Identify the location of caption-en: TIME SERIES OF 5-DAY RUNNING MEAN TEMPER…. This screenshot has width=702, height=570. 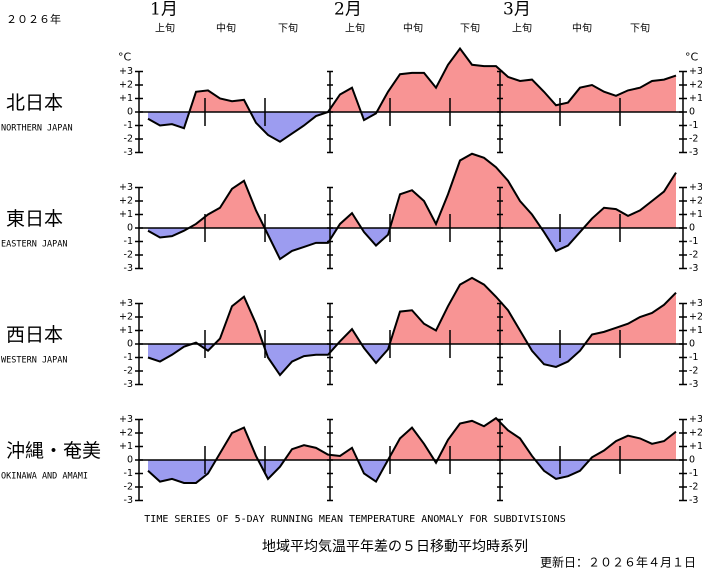
(354, 519).